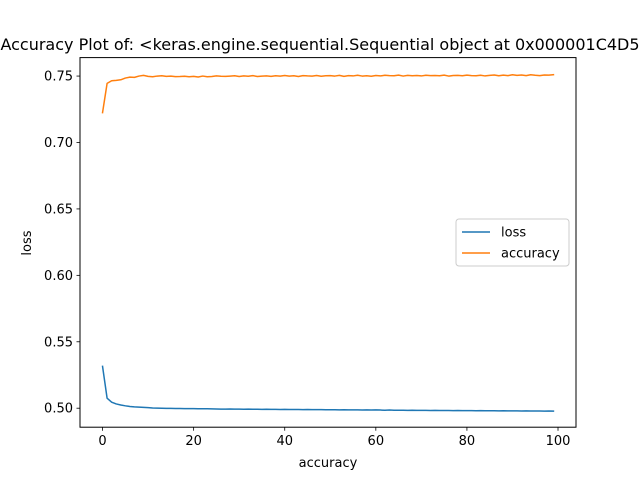 The image size is (640, 480). Describe the element at coordinates (58, 143) in the screenshot. I see `y-tick-label: 0.70` at that location.